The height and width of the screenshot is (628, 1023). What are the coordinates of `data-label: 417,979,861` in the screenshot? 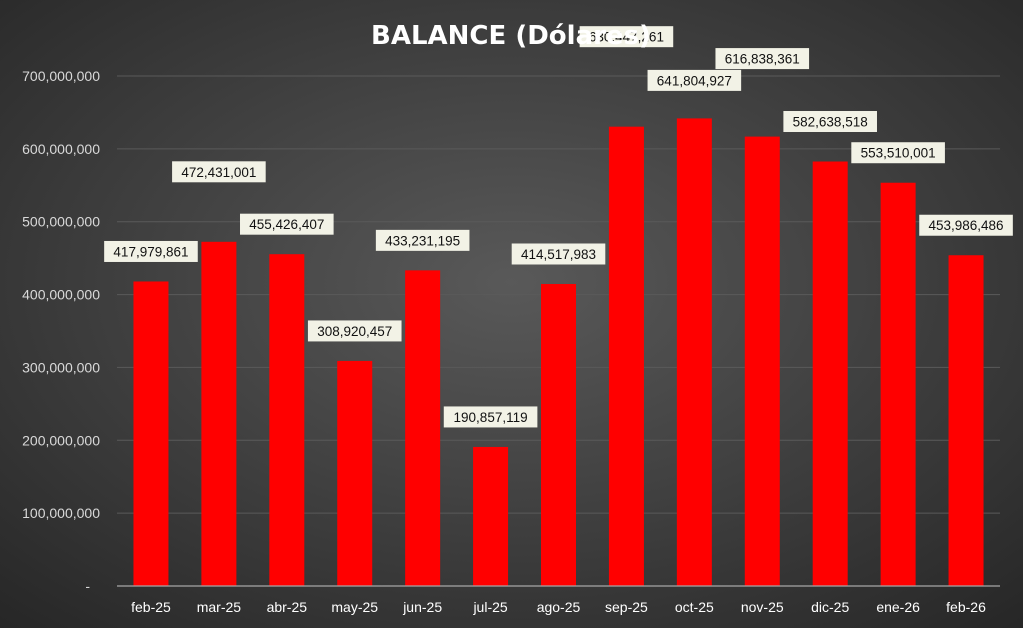 It's located at (150, 251).